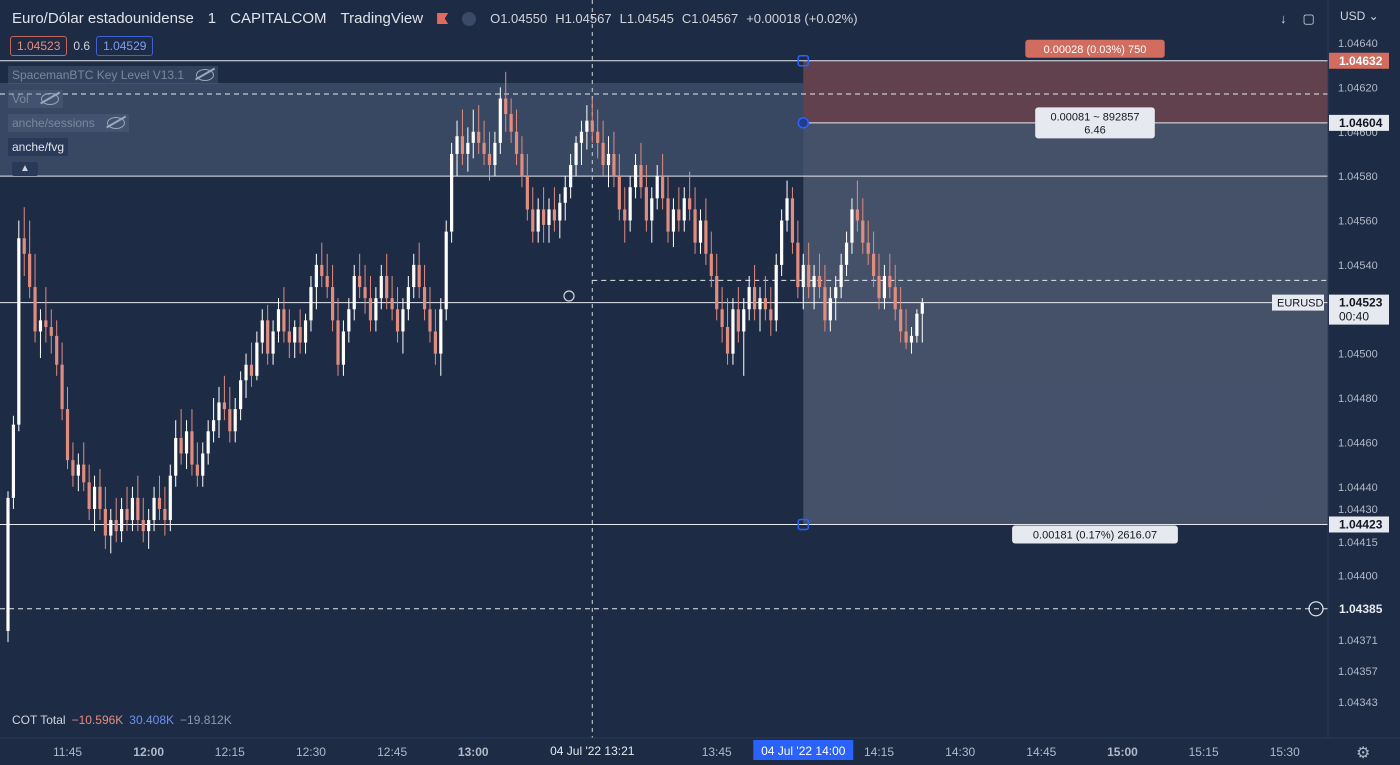 The width and height of the screenshot is (1400, 765). Describe the element at coordinates (113, 75) in the screenshot. I see `indicator-key-level: SpacemanBTC Key Level V13.1` at that location.